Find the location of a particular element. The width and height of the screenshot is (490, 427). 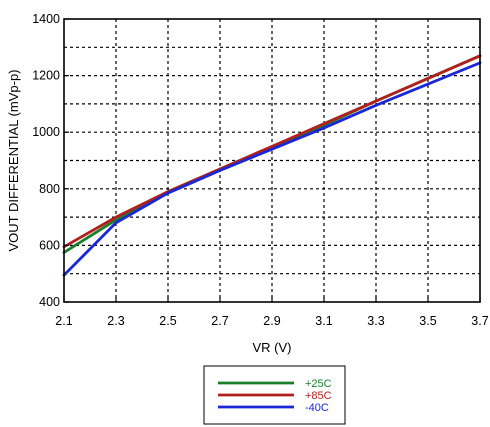

x-tick-label: 3.3 is located at coordinates (375, 321).